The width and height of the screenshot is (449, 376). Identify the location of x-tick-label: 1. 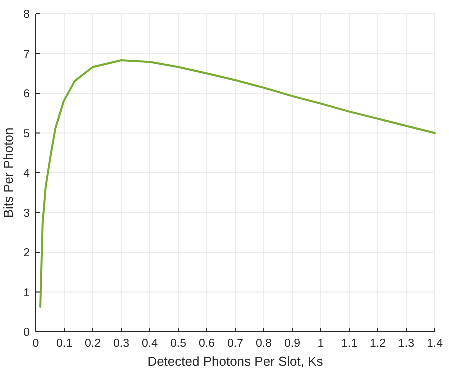
(321, 344).